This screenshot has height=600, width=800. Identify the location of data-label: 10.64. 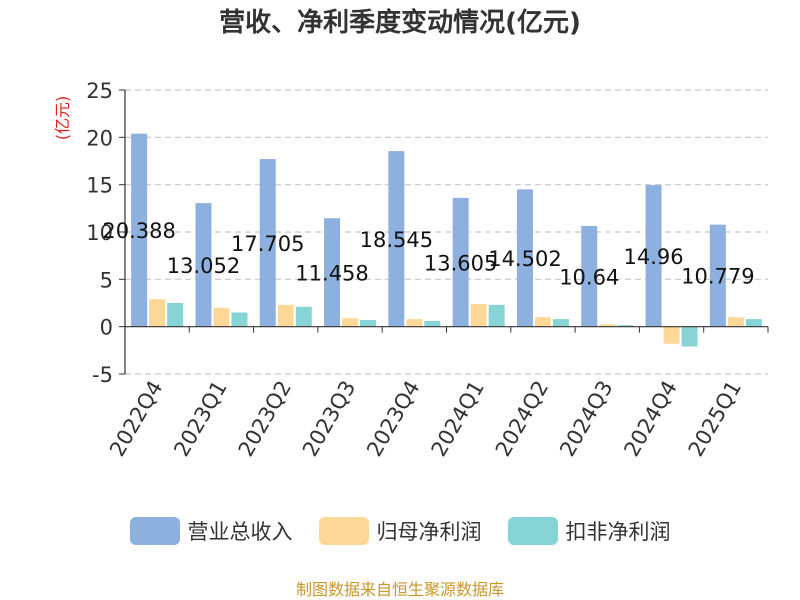
(589, 277).